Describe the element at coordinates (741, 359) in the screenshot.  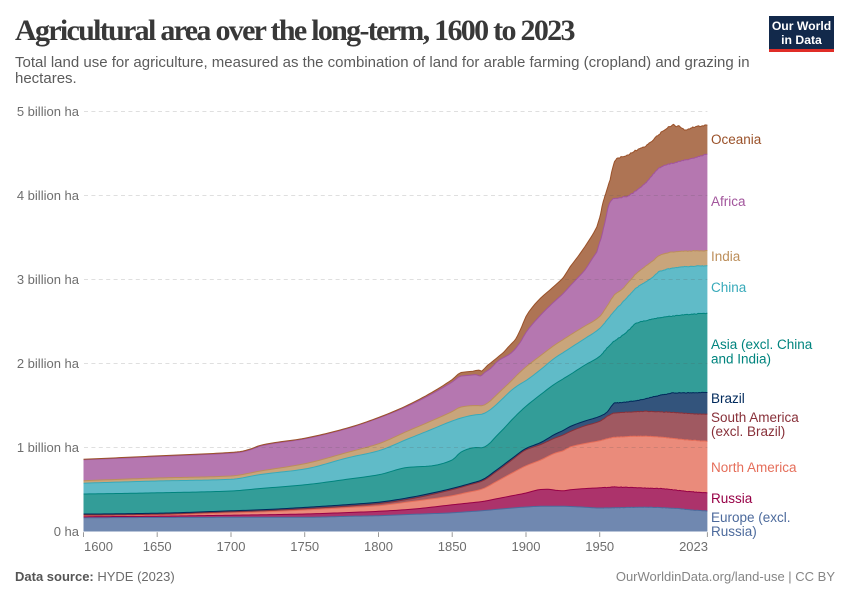
I see `svg-text: and India)` at that location.